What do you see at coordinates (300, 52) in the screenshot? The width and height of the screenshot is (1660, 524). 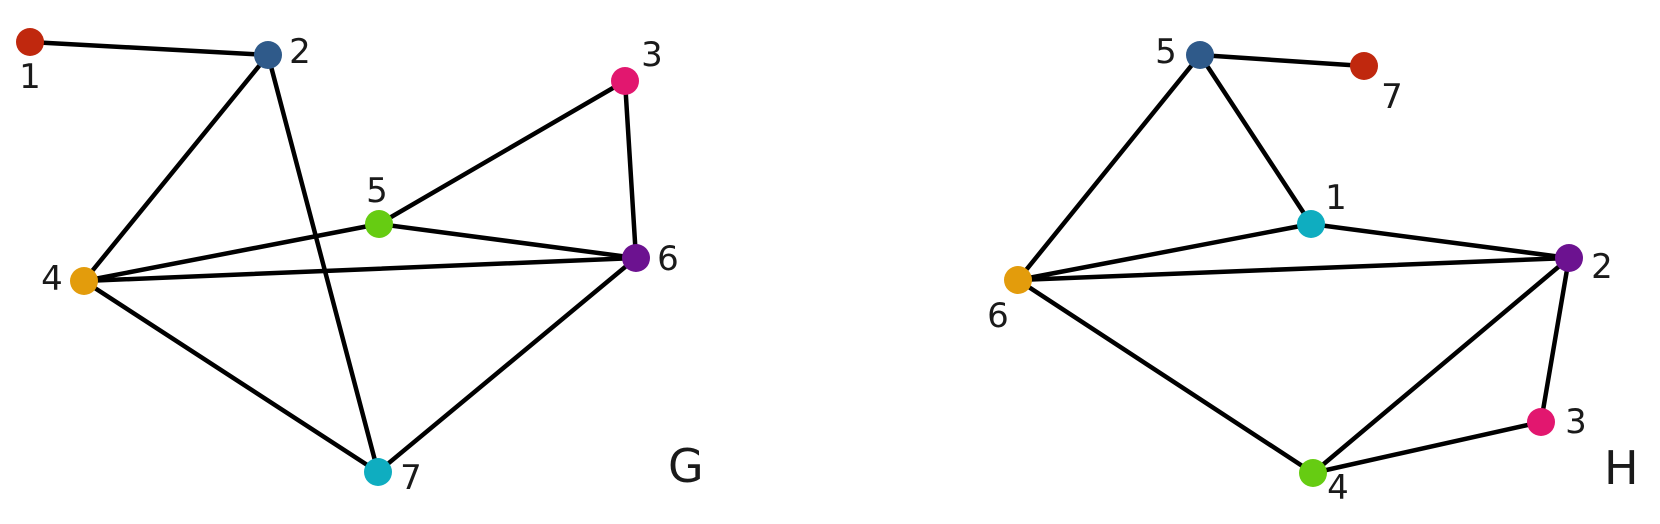 I see `graph-g-node-label-2: 2` at bounding box center [300, 52].